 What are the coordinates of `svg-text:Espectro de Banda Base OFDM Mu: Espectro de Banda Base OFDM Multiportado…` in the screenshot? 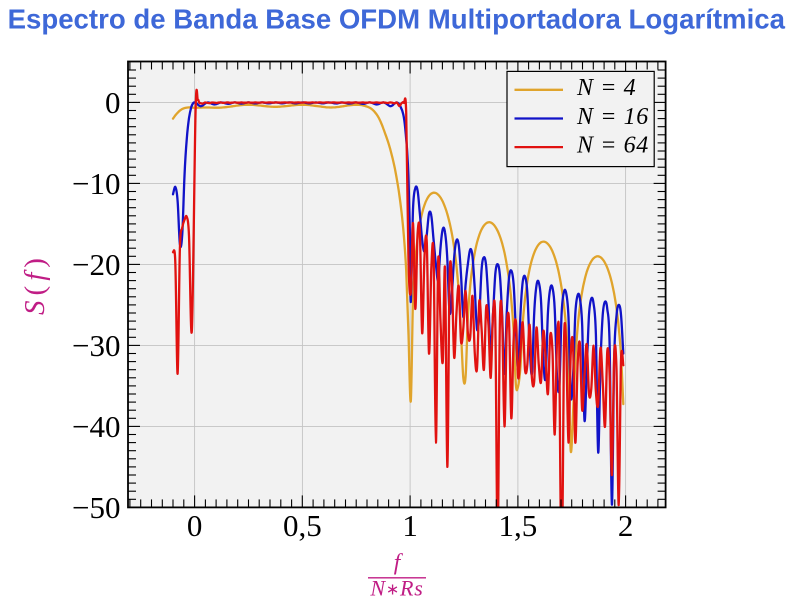 It's located at (397, 19).